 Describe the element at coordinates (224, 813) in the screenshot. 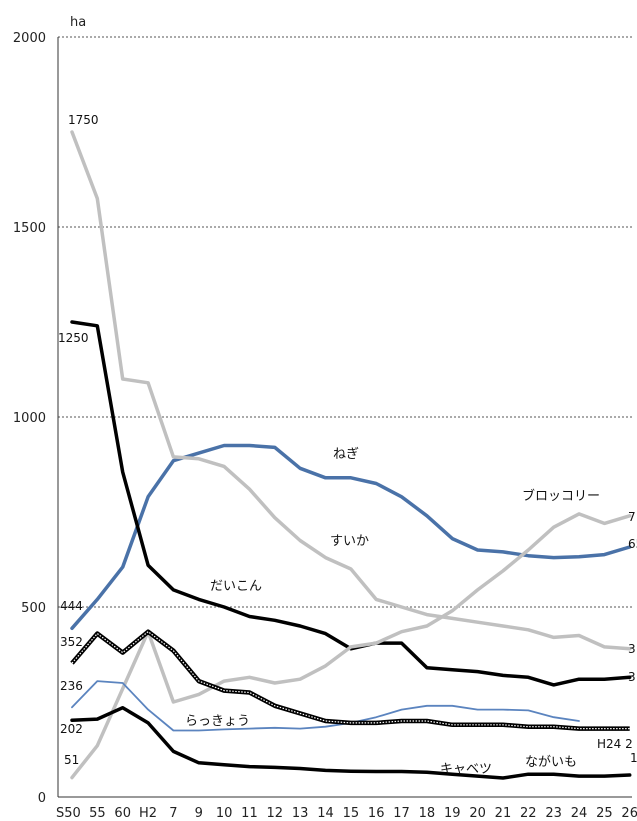

I see `x-tick-label: 10` at that location.